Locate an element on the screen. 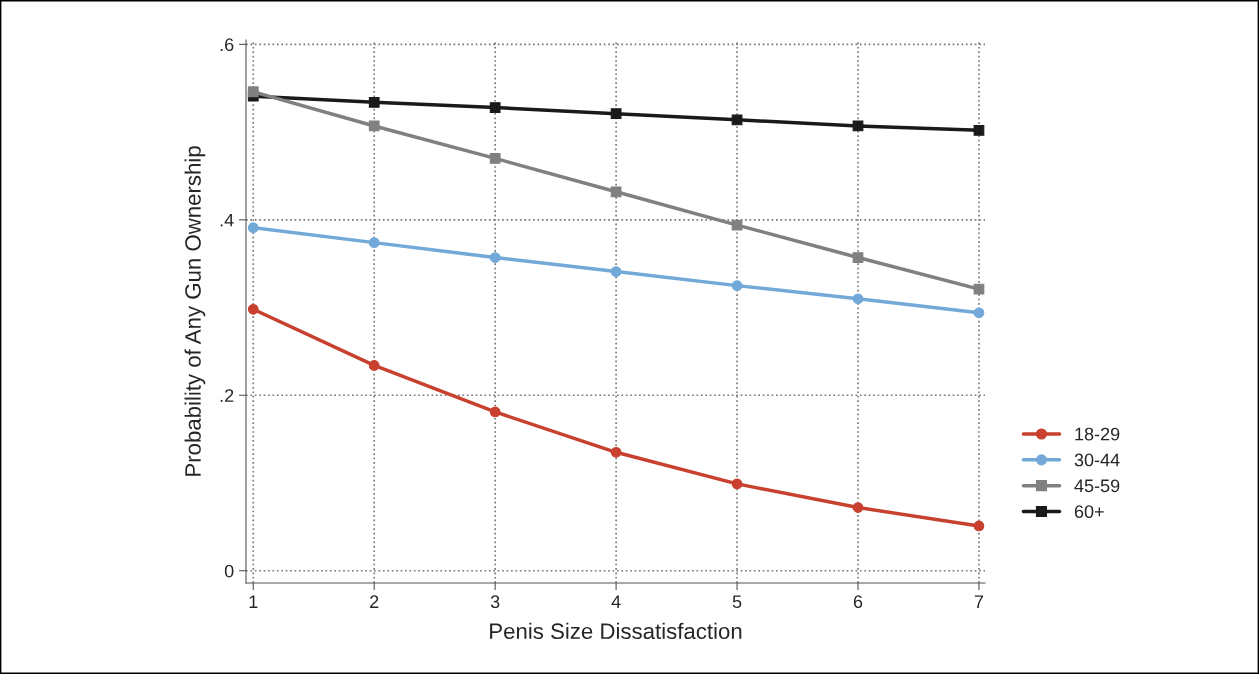 This screenshot has height=674, width=1259. legend-label: 45-59 is located at coordinates (1097, 486).